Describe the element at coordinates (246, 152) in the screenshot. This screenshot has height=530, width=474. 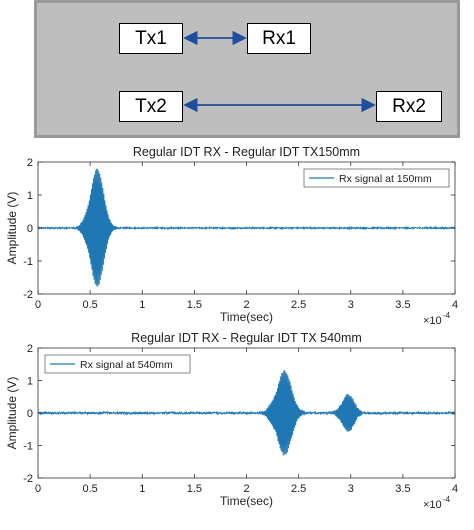
I see `chart-title: Regular IDT RX - Regular IDT TX150mm` at that location.